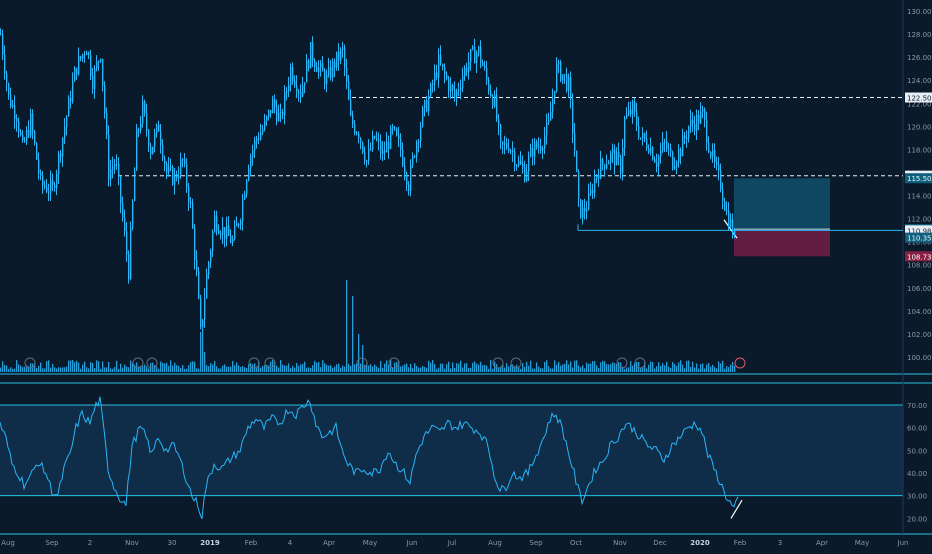 This screenshot has width=932, height=554. What do you see at coordinates (919, 150) in the screenshot?
I see `price-tick-label: 118.00` at bounding box center [919, 150].